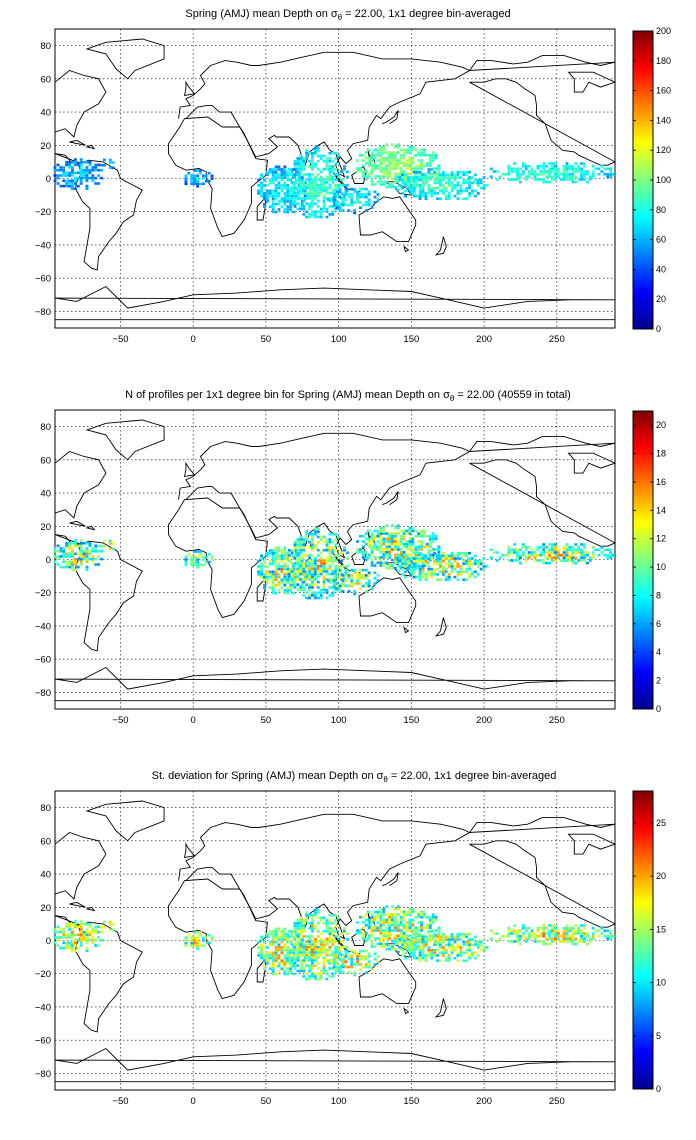 Image resolution: width=696 pixels, height=1140 pixels. I want to click on colorbar-tick-label: 16, so click(661, 482).